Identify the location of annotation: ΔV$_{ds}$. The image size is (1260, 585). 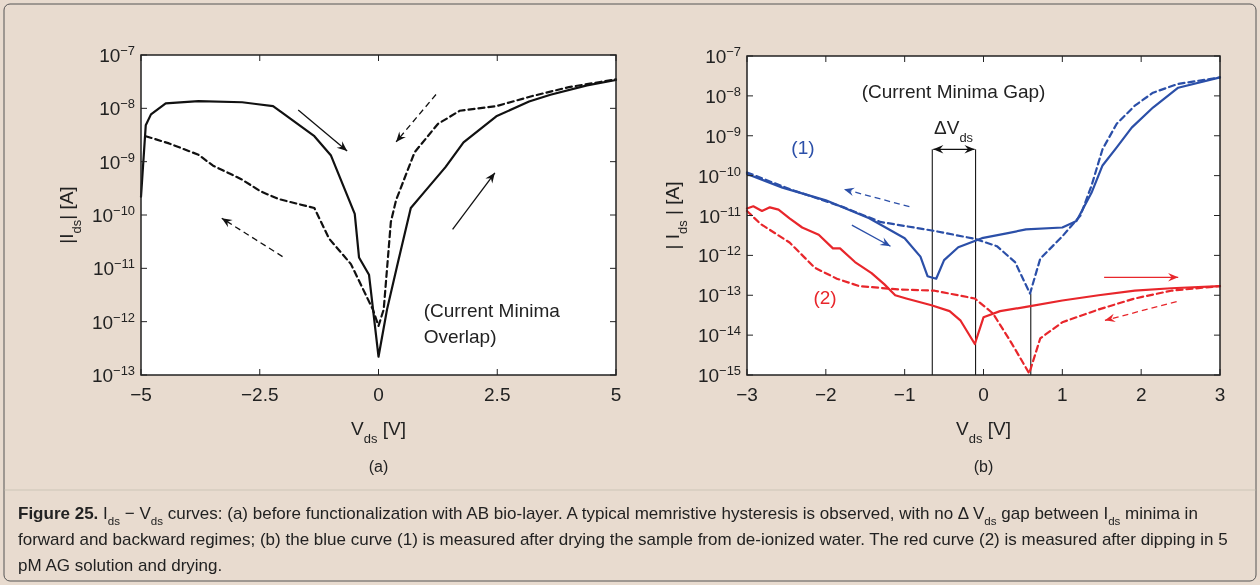
(954, 130).